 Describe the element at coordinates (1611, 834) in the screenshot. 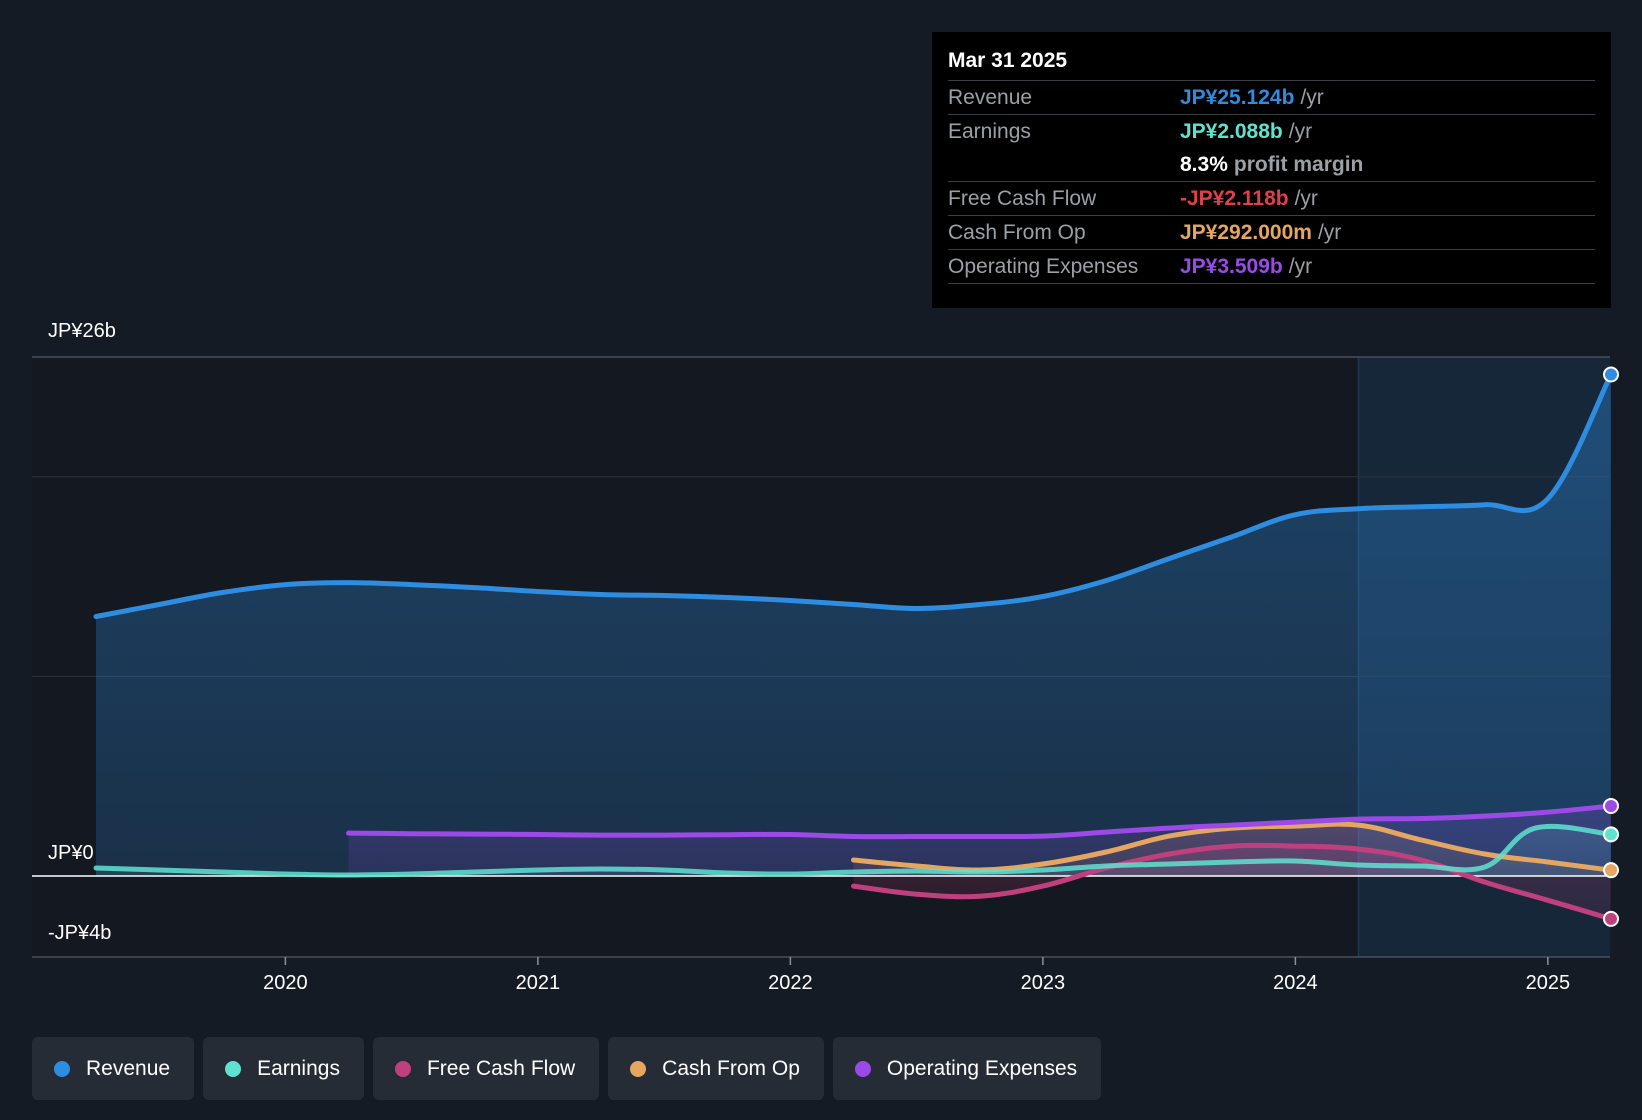

I see `end-marker-earnings` at that location.